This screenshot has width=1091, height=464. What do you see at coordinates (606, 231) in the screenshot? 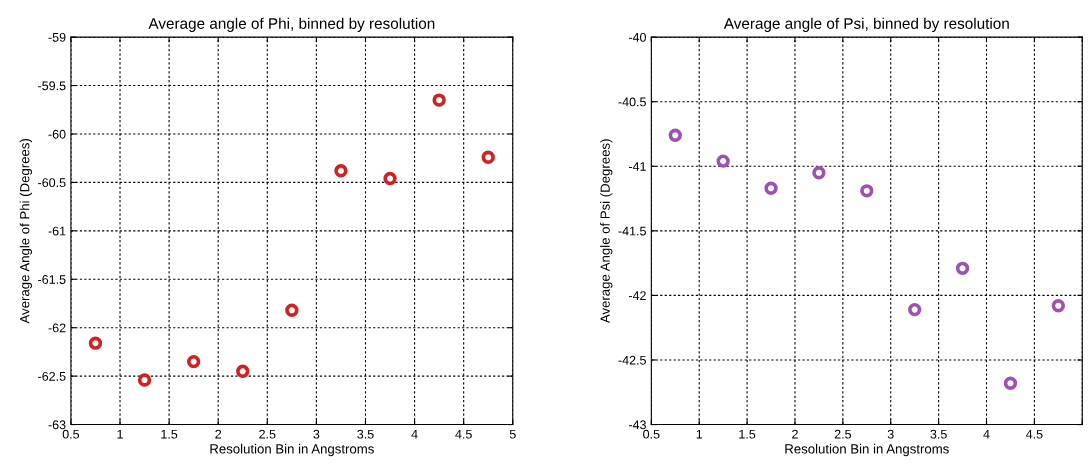
I see `y-axis-title: Average Angle of Psi (Degrees)` at bounding box center [606, 231].